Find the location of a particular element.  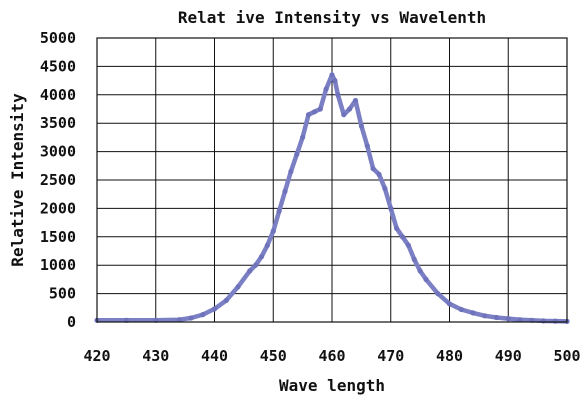

x-tick-label: 420 is located at coordinates (96, 356).